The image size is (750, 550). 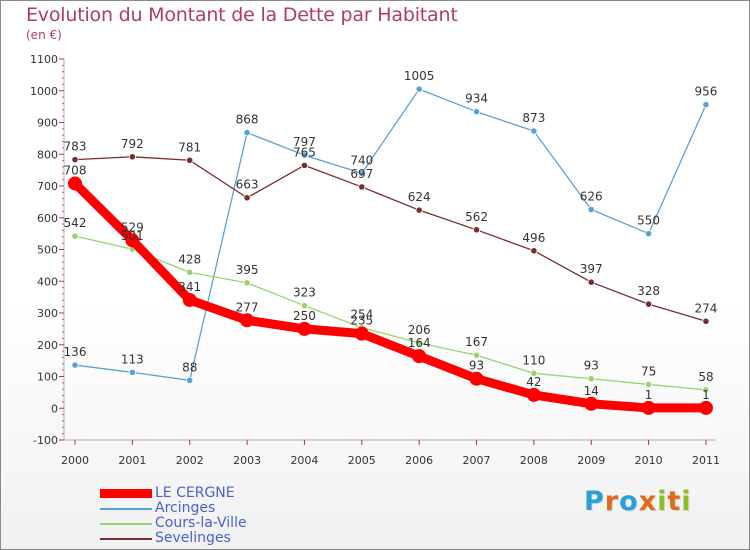 I want to click on data-label: 624, so click(x=419, y=197).